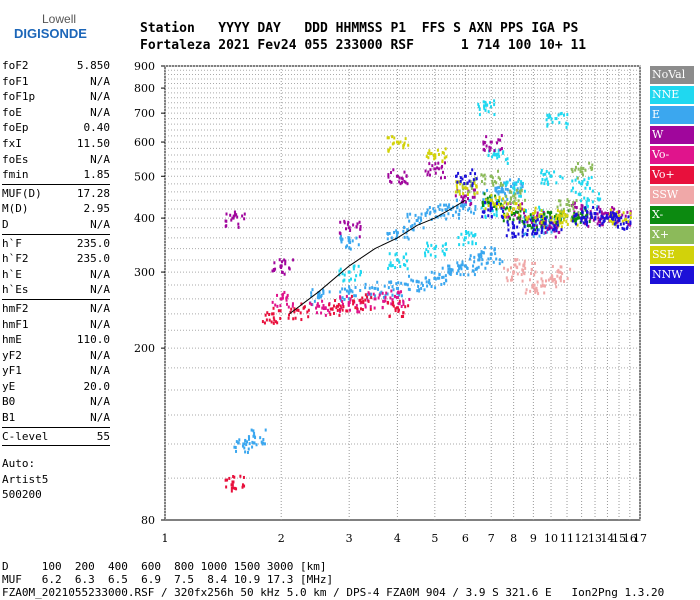 The width and height of the screenshot is (700, 600). Describe the element at coordinates (640, 538) in the screenshot. I see `x-tick-label: 17` at that location.